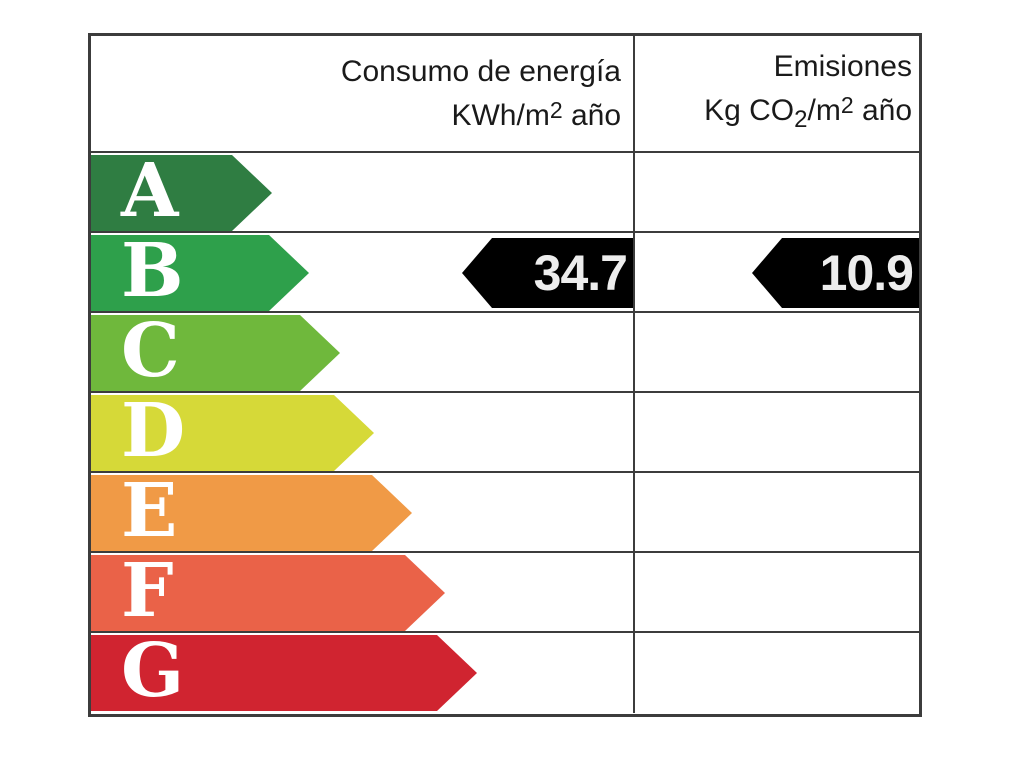 The height and width of the screenshot is (765, 1020). Describe the element at coordinates (215, 351) in the screenshot. I see `rating-arrow-c: C` at that location.